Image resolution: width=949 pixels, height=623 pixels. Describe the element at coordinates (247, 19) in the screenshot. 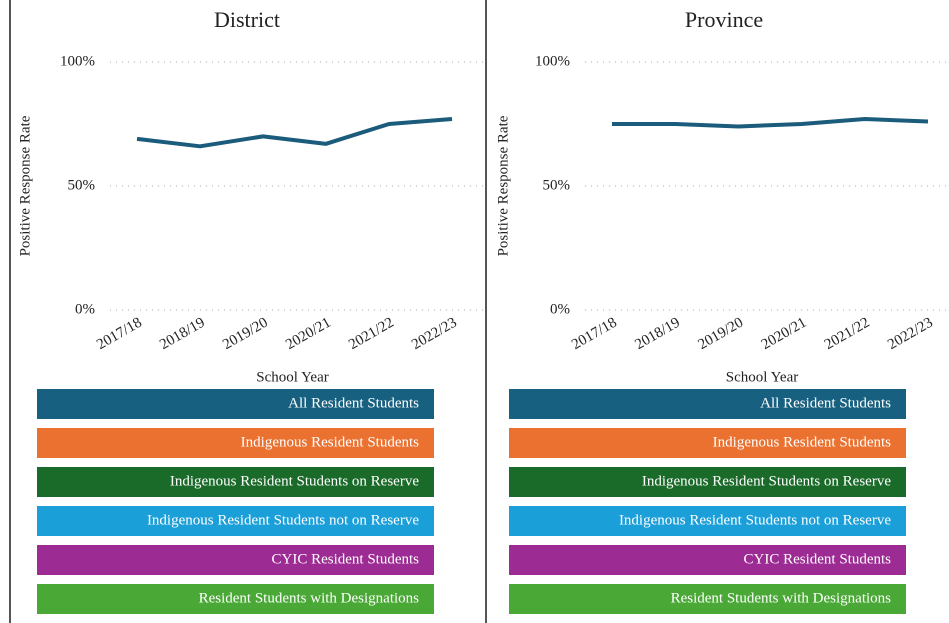

I see `chart-title: District` at that location.